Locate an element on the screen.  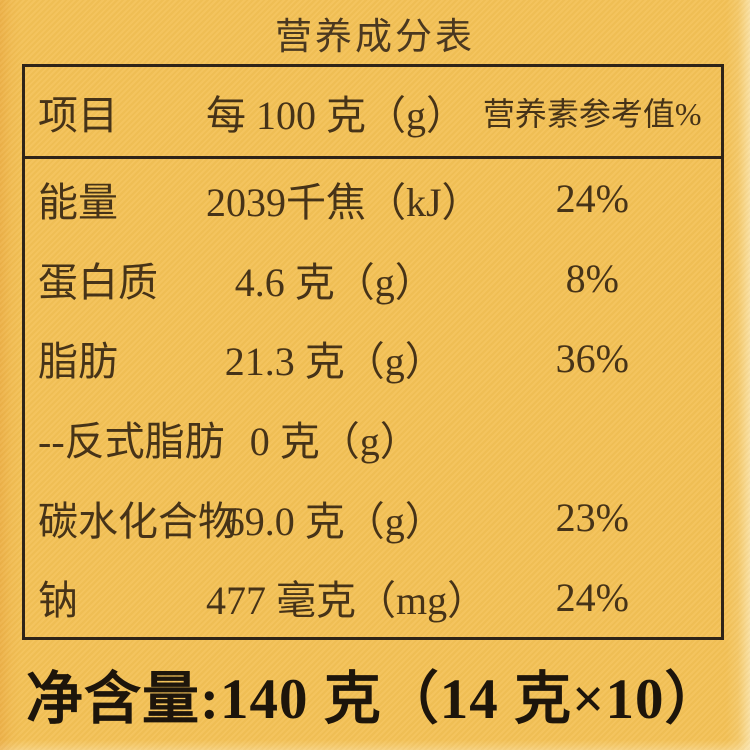
page-title: 营养成分表 is located at coordinates (375, 37).